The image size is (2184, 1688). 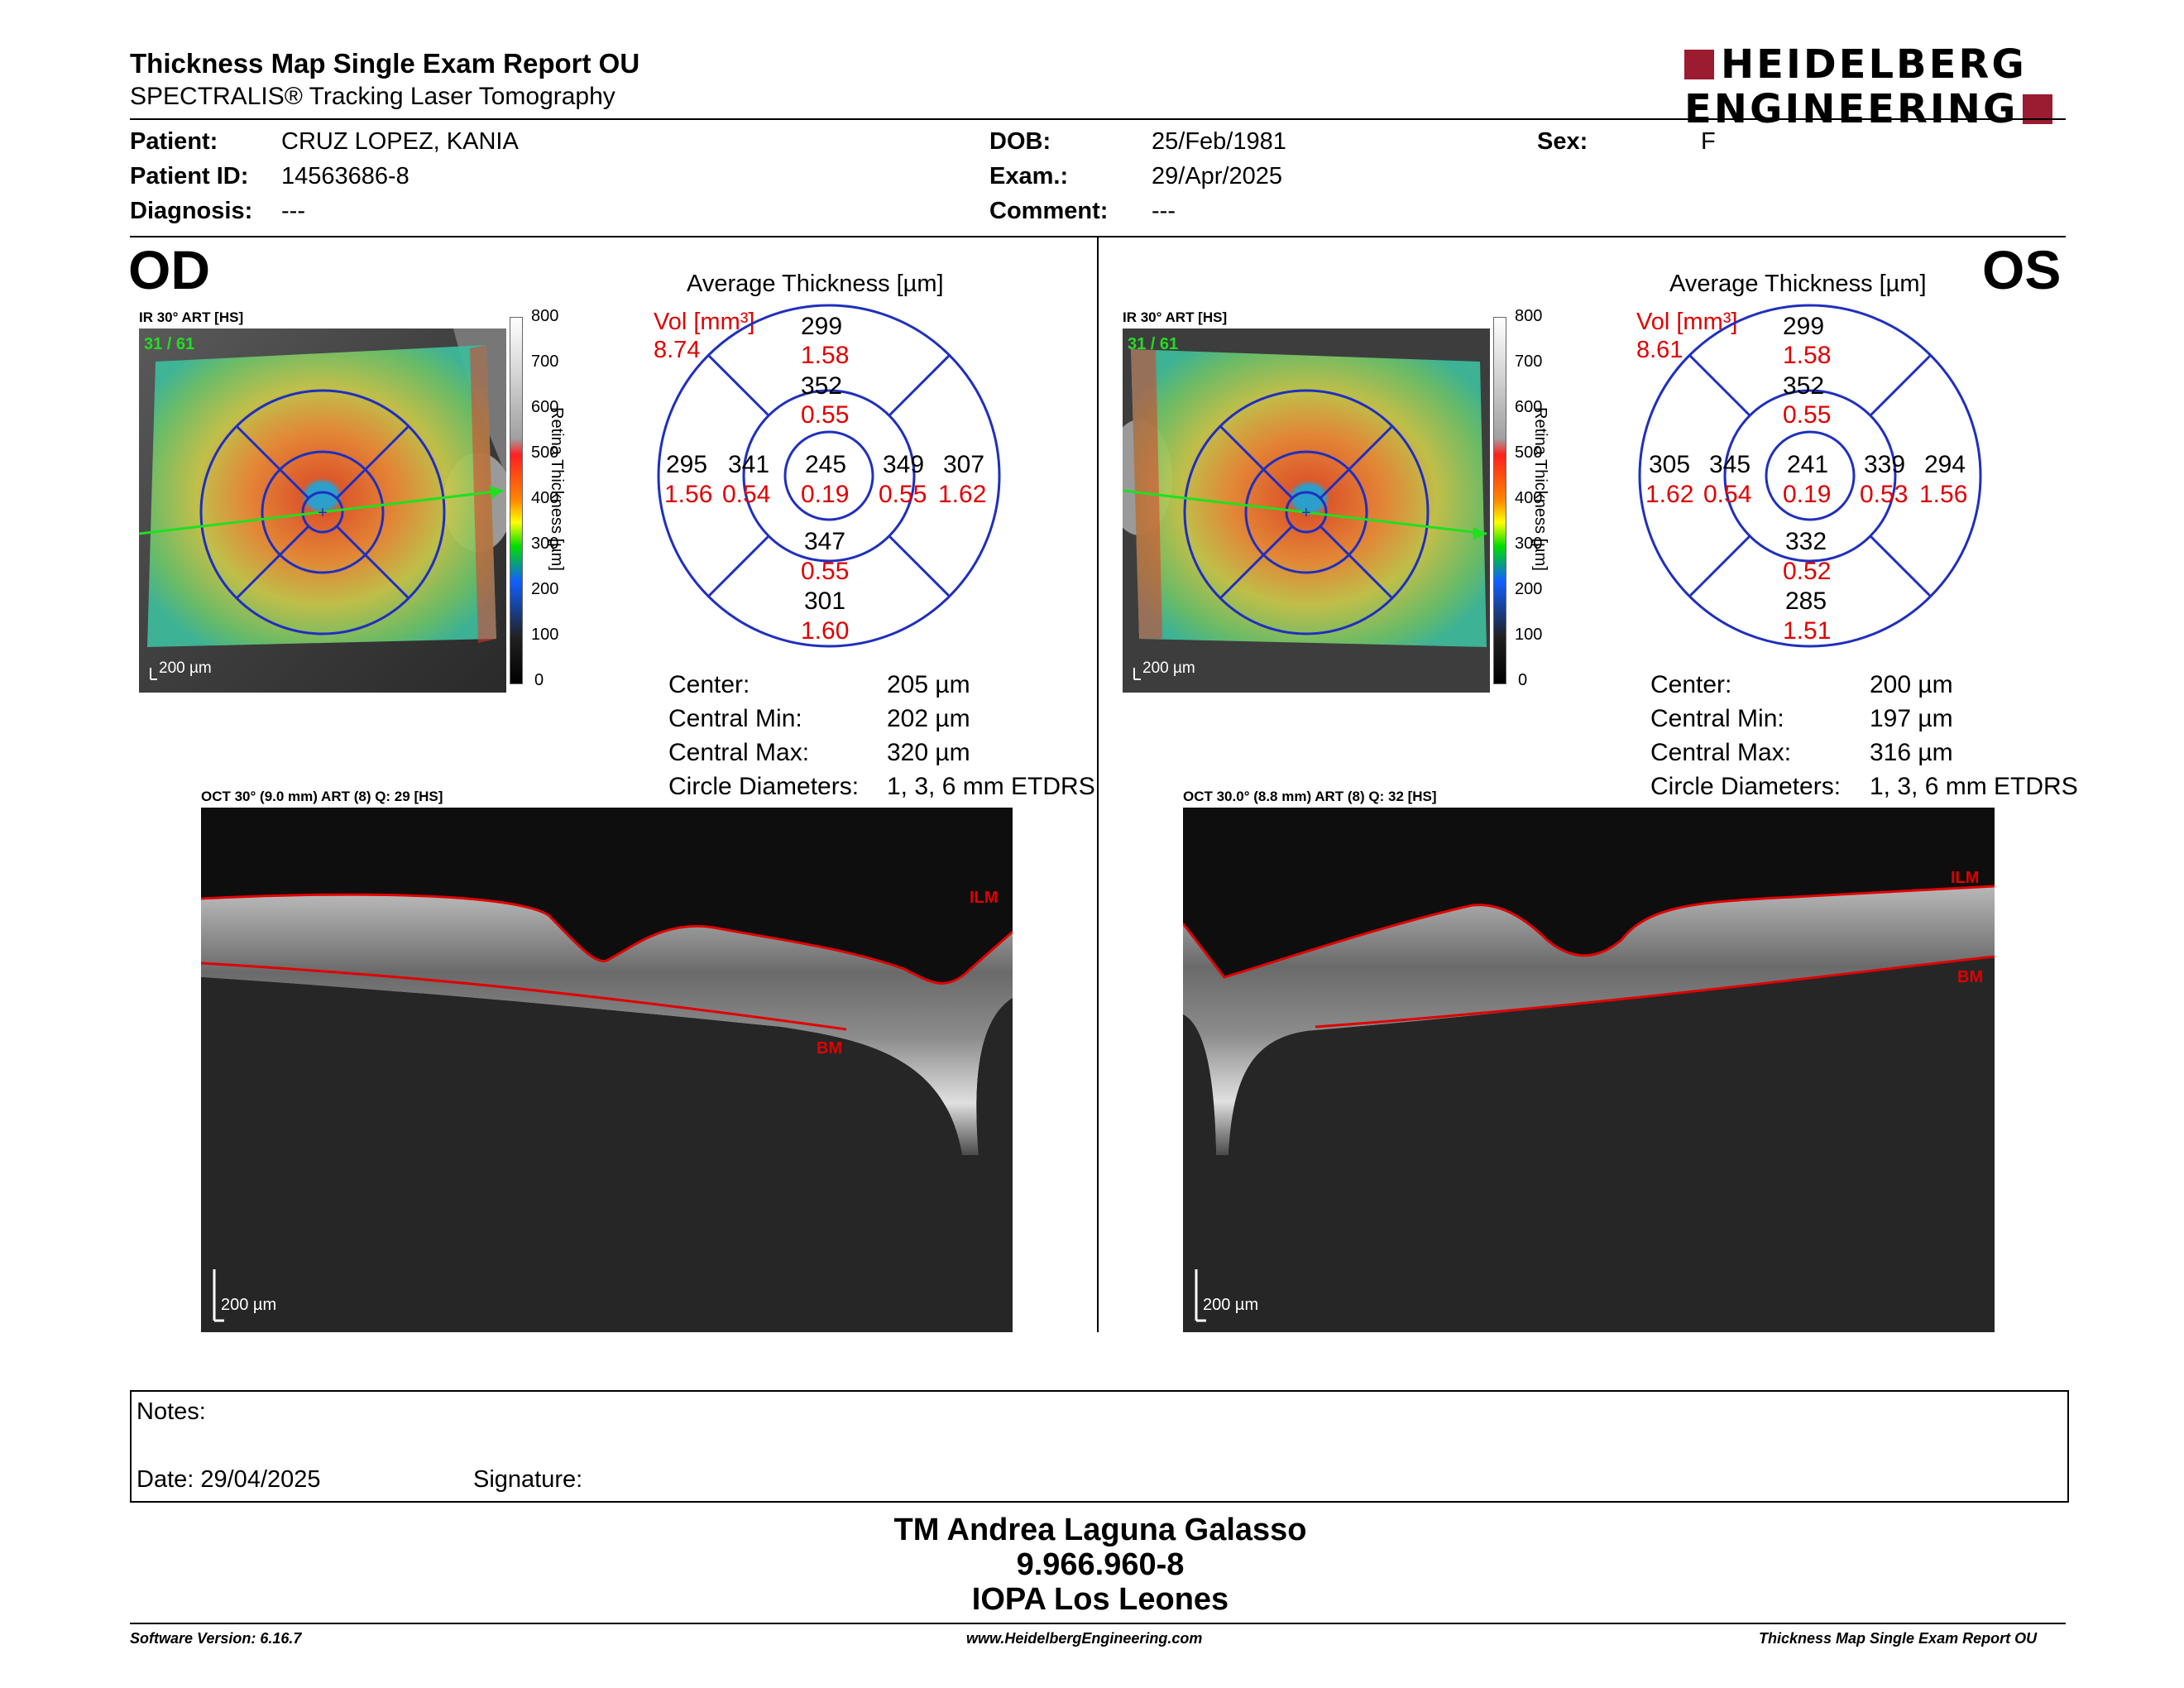 What do you see at coordinates (928, 684) in the screenshot?
I see `od-center-value: 205 µm` at bounding box center [928, 684].